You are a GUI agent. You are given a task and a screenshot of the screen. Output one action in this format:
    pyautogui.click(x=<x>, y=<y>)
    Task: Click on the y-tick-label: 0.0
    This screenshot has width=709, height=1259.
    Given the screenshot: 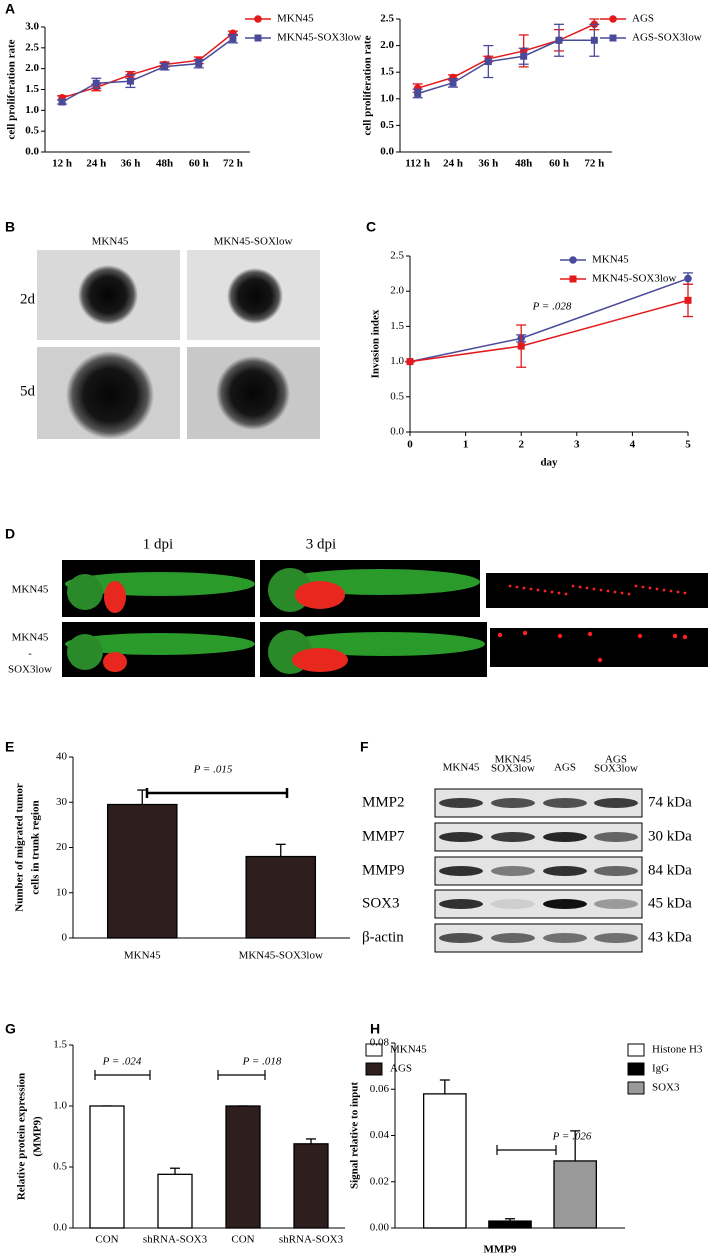 What is the action you would take?
    pyautogui.click(x=387, y=152)
    